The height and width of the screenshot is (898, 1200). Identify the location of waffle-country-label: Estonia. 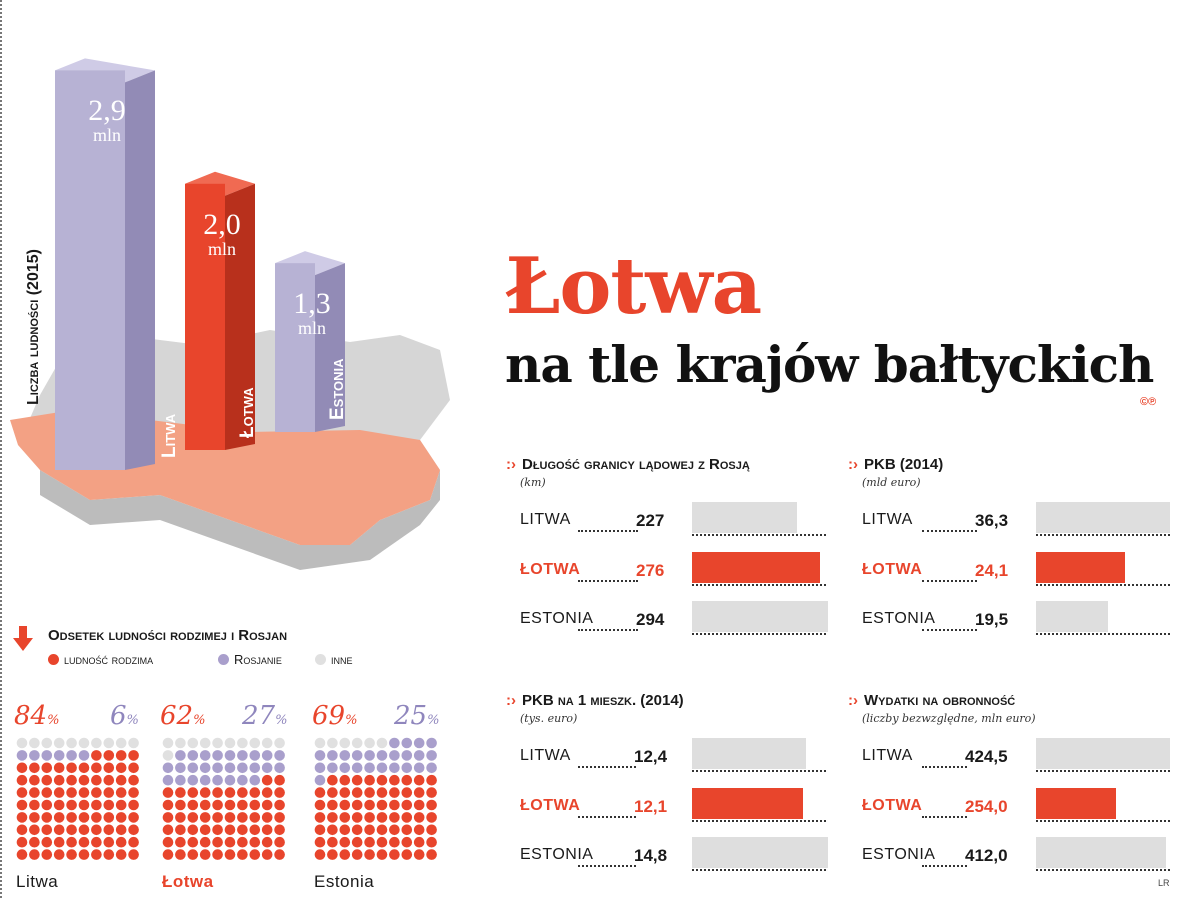
(344, 881).